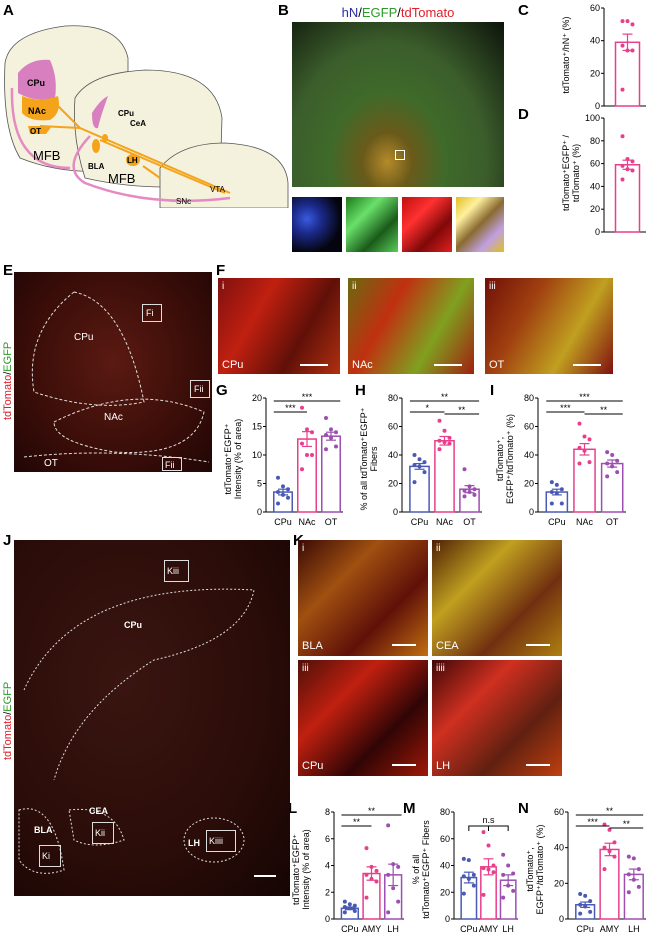  What do you see at coordinates (96, 166) in the screenshot?
I see `svg-text: BLA` at bounding box center [96, 166].